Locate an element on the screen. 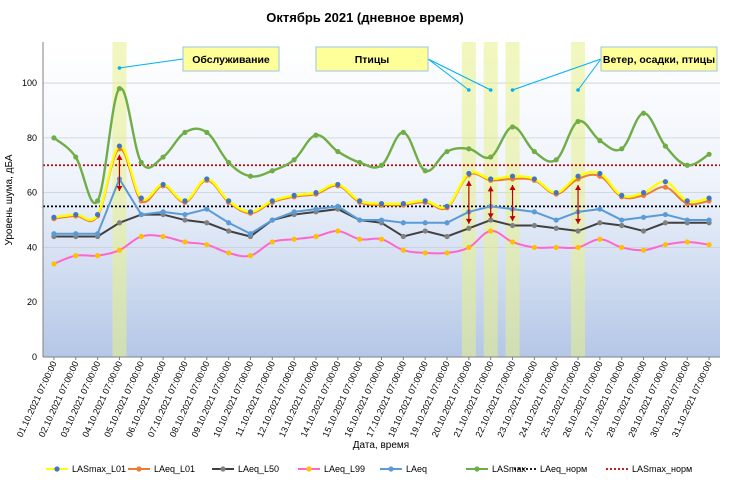  series-point-LAeq_L01 is located at coordinates (665, 187).